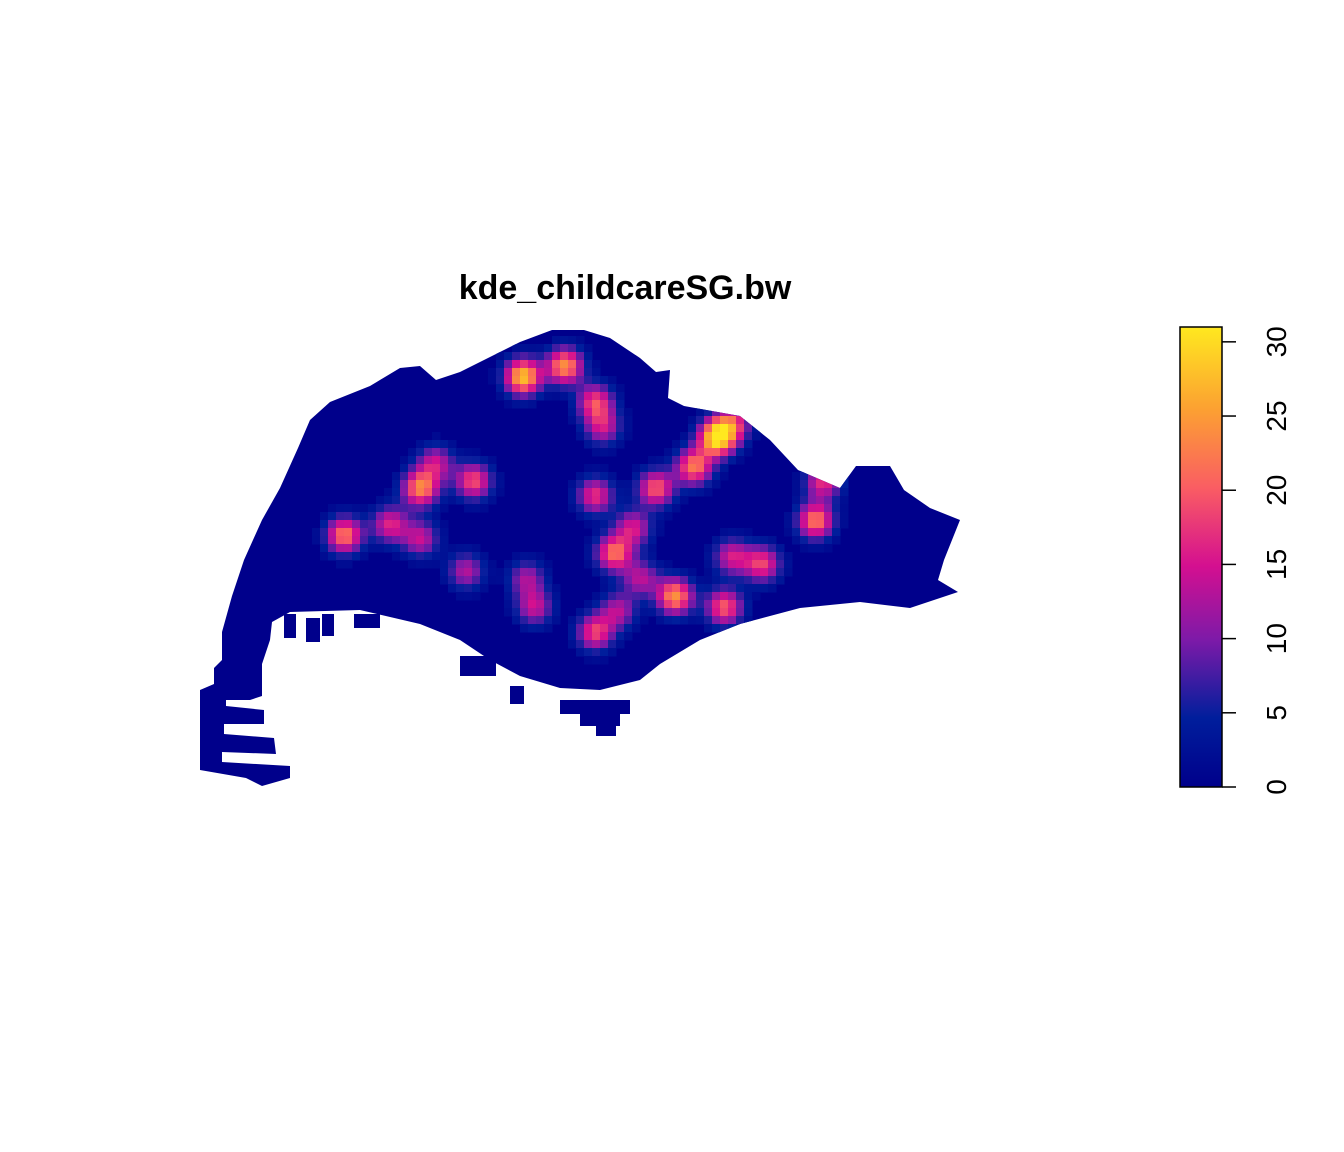  Describe the element at coordinates (1276, 787) in the screenshot. I see `legend-tick-label: 0` at that location.